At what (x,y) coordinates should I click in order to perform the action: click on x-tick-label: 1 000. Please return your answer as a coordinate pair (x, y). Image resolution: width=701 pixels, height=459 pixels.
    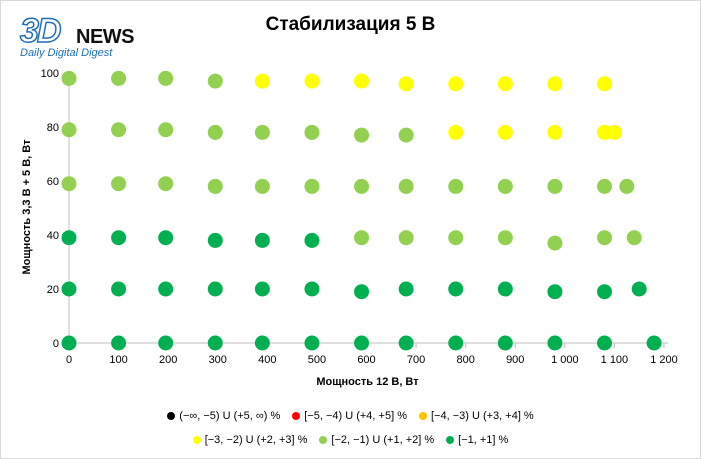
    Looking at the image, I should click on (565, 360).